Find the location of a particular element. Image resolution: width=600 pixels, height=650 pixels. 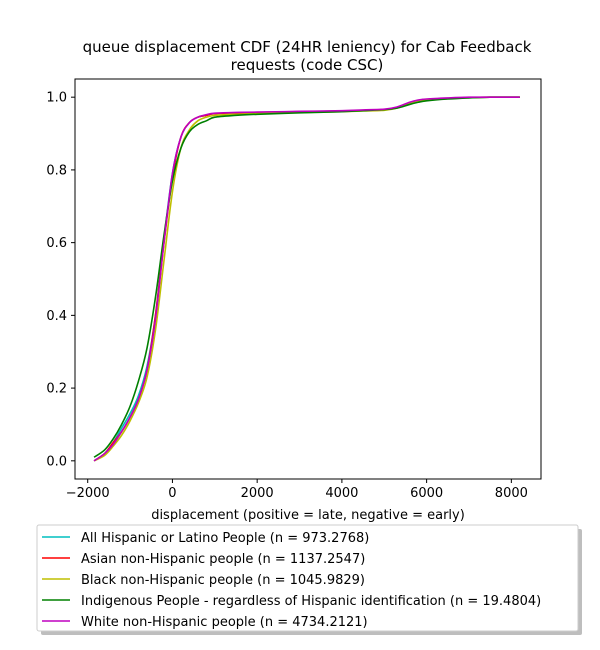

x-tick-label: 8000 is located at coordinates (511, 493).